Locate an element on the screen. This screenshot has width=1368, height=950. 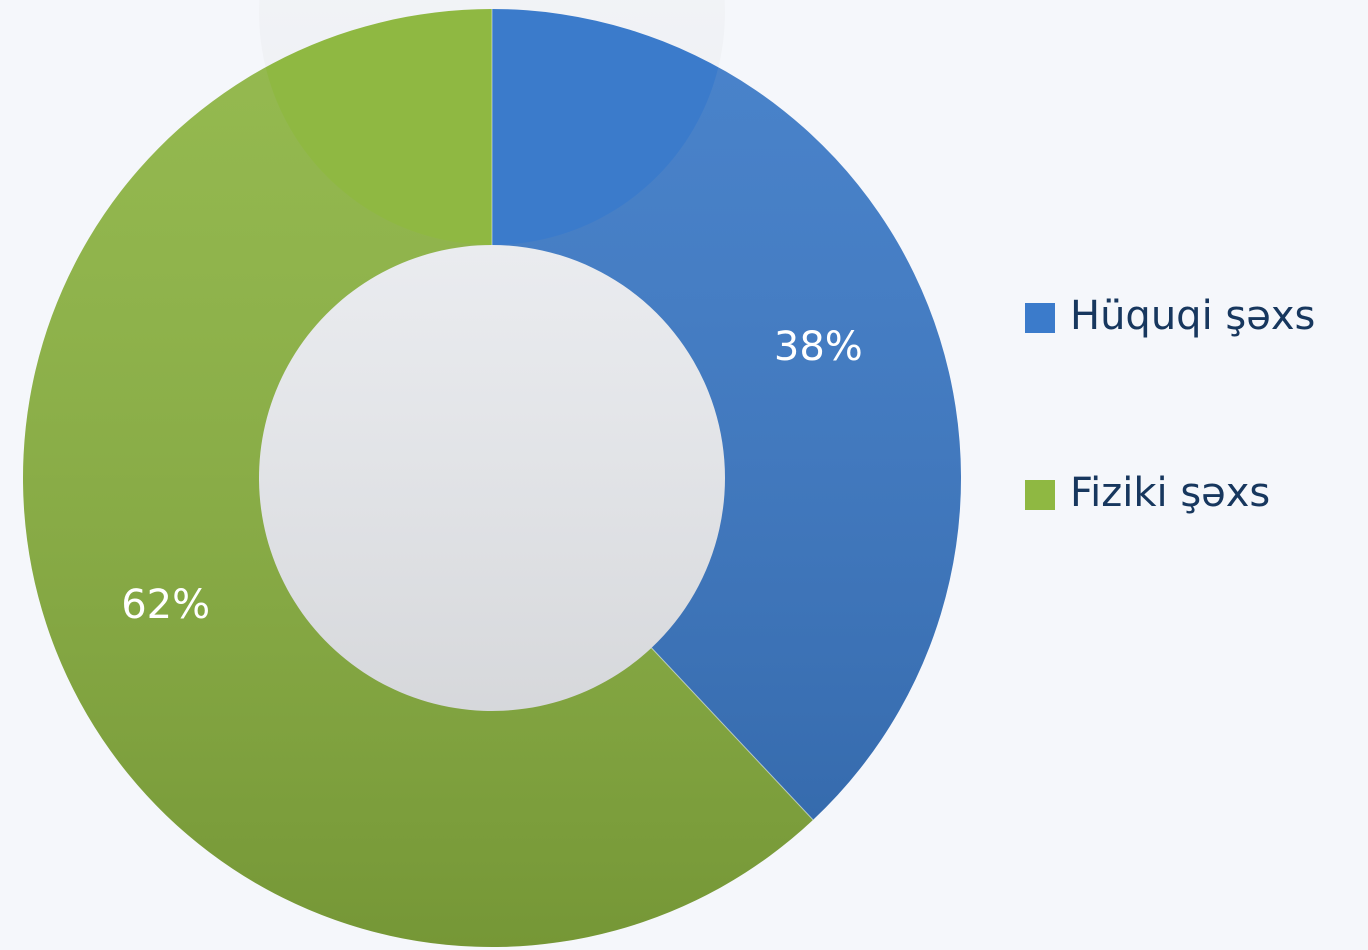
legend: Hüquqi şəxs Fiziki şəxs is located at coordinates (1170, 404).